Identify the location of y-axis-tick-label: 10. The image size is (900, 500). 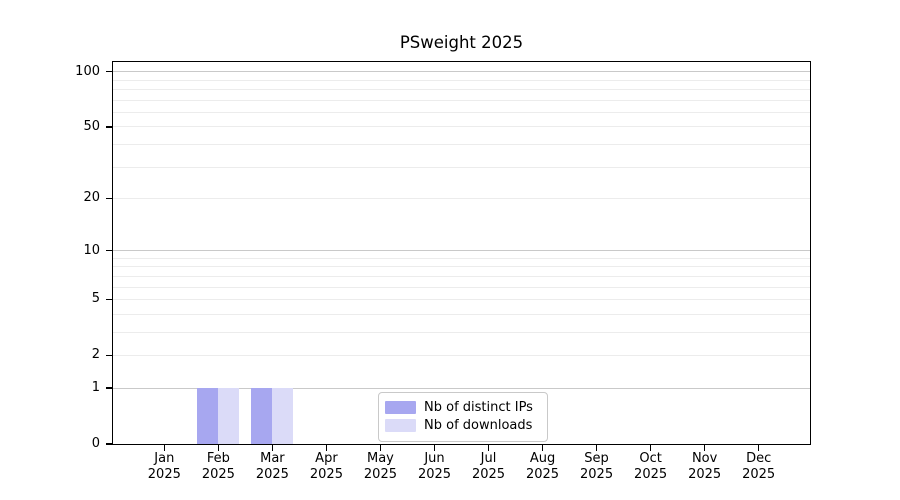
(91, 250).